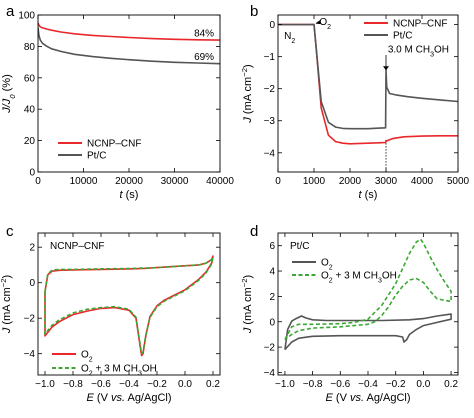 The height and width of the screenshot is (418, 474). What do you see at coordinates (10, 11) in the screenshot?
I see `panel-label: a` at bounding box center [10, 11].